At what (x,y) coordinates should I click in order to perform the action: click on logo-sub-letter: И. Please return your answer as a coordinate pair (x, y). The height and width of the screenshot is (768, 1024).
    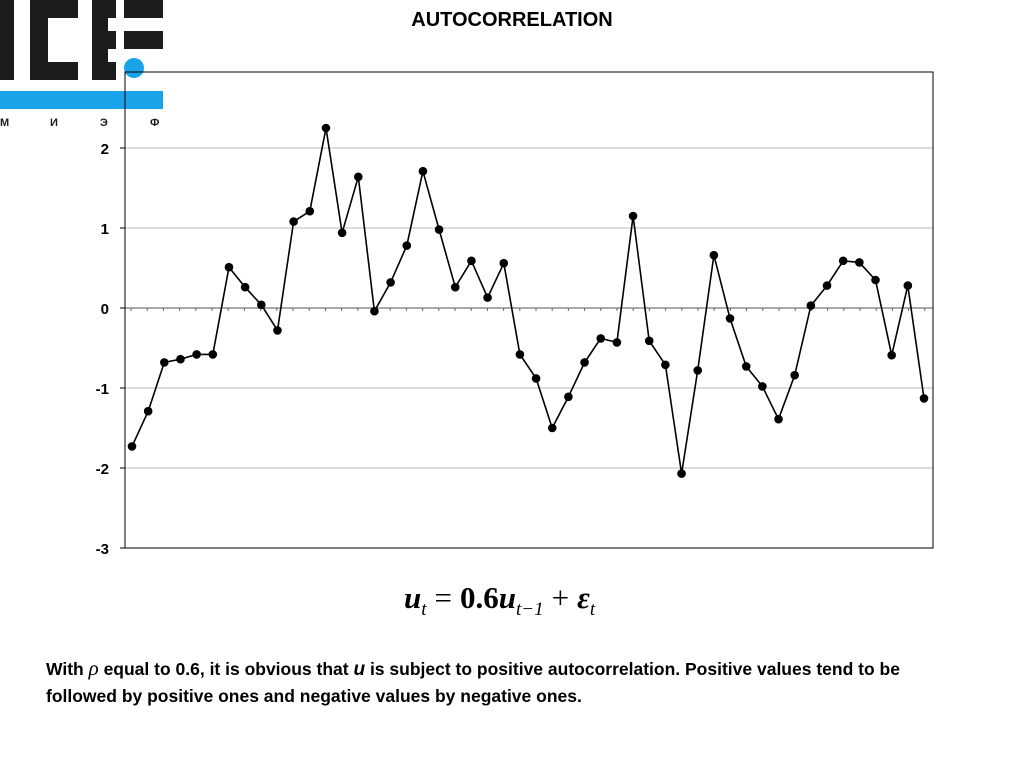
    Looking at the image, I should click on (54, 122).